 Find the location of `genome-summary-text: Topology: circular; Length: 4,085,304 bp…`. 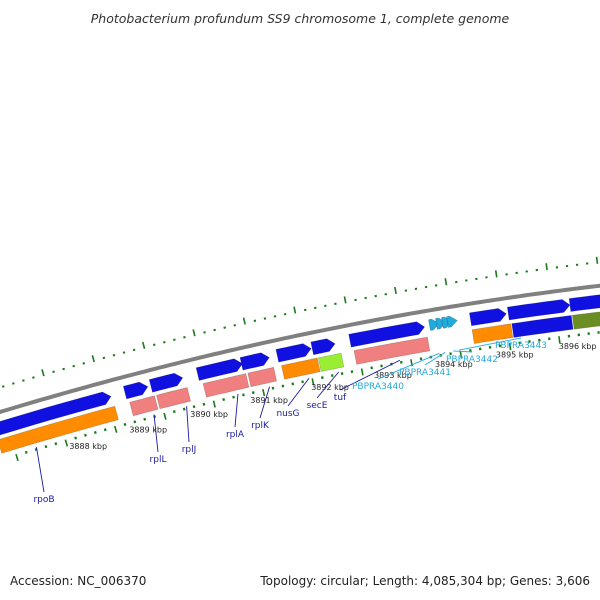

genome-summary-text: Topology: circular; Length: 4,085,304 bp… is located at coordinates (424, 581).